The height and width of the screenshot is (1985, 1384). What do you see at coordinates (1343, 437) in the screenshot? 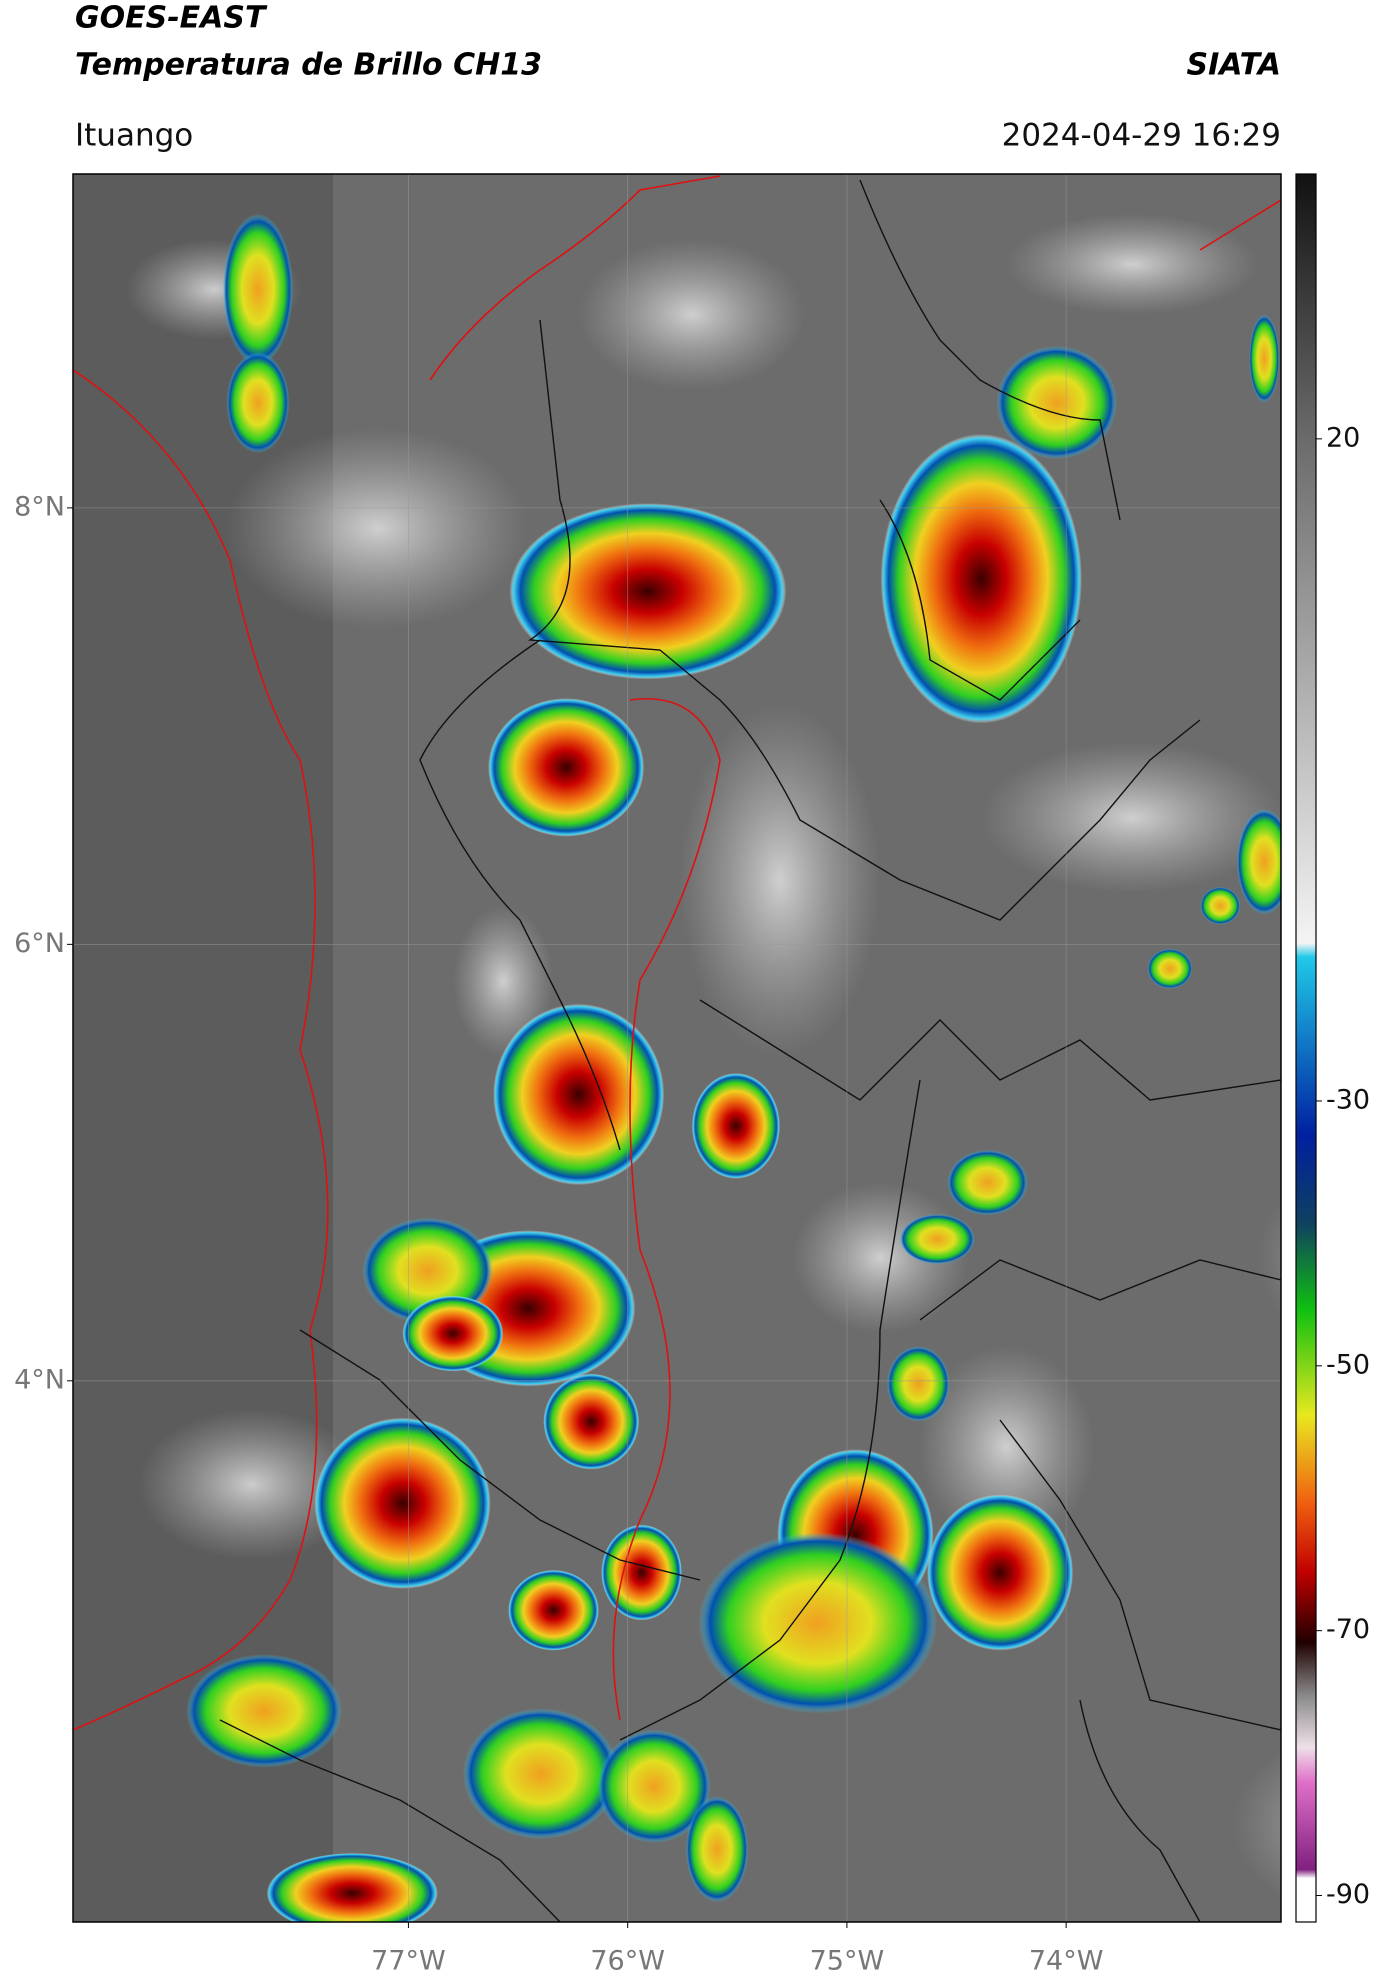
I see `colorbar-tick-label: 20` at bounding box center [1343, 437].